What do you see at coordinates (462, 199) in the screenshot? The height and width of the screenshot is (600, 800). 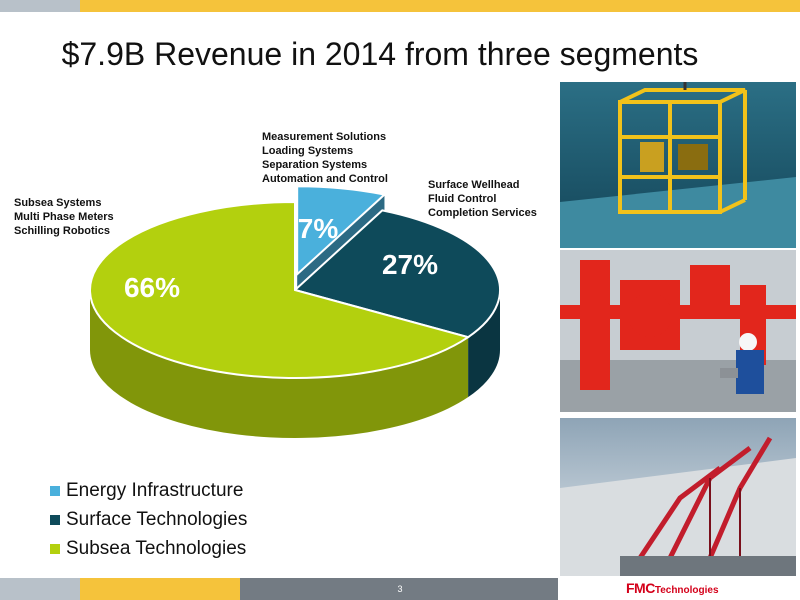 I see `callout-line: Fluid Control` at bounding box center [462, 199].